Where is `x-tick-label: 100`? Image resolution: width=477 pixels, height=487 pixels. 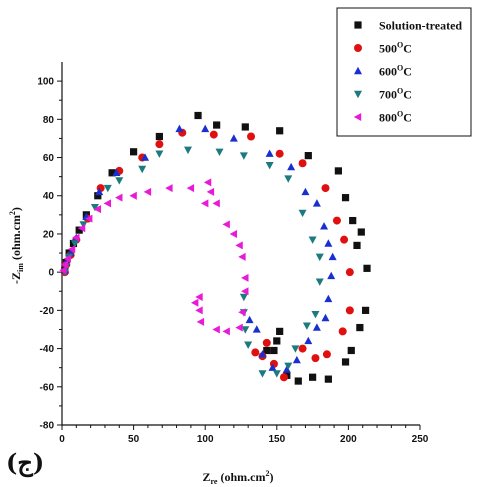
x-tick-label: 100 is located at coordinates (205, 439).